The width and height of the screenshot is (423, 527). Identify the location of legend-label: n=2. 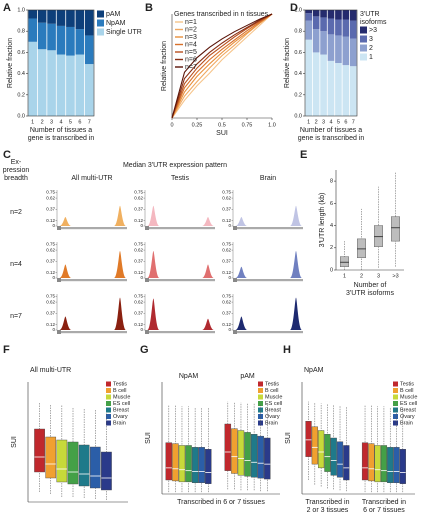
(191, 29).